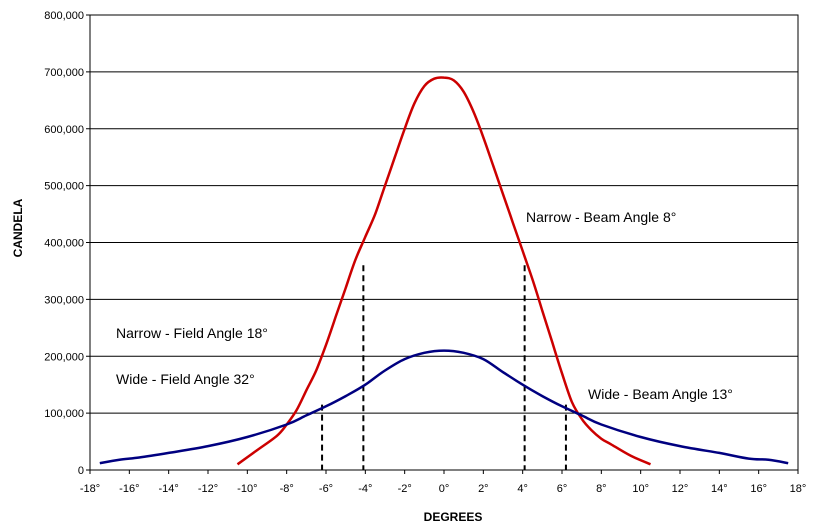 The width and height of the screenshot is (818, 525). Describe the element at coordinates (326, 489) in the screenshot. I see `x-tick-label: -6°` at that location.